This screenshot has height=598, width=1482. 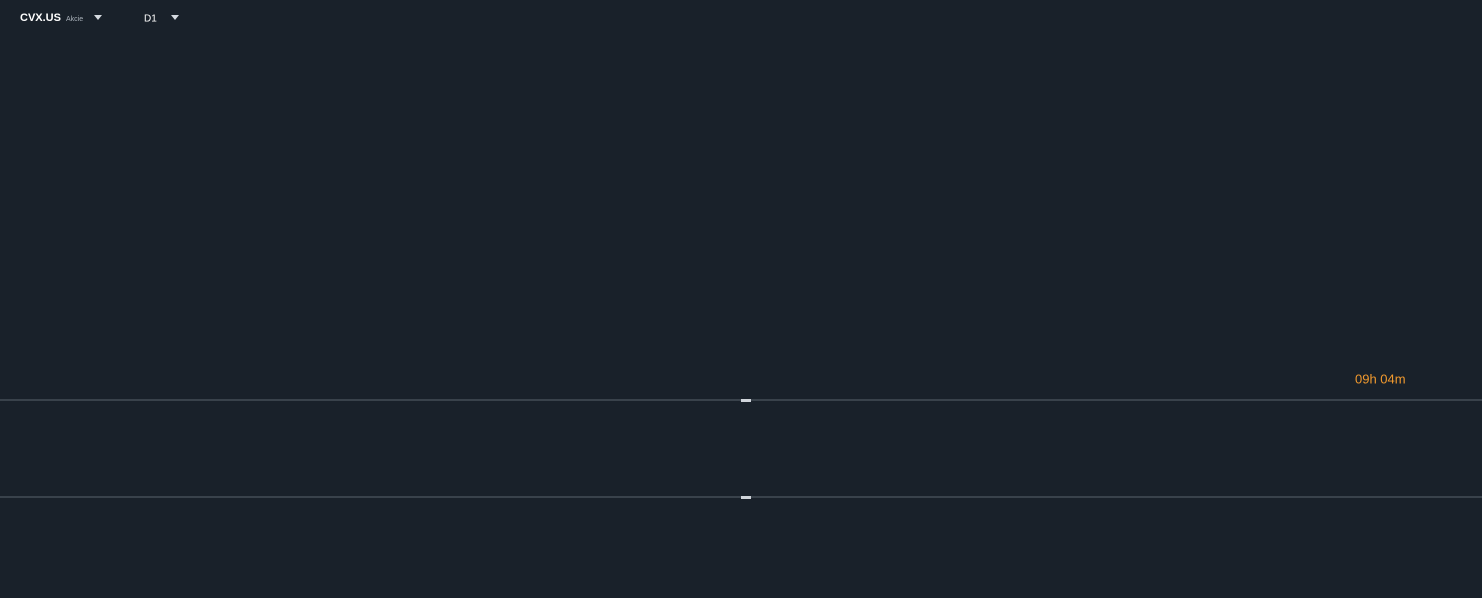 I want to click on timeframe-dropdown, so click(x=175, y=17).